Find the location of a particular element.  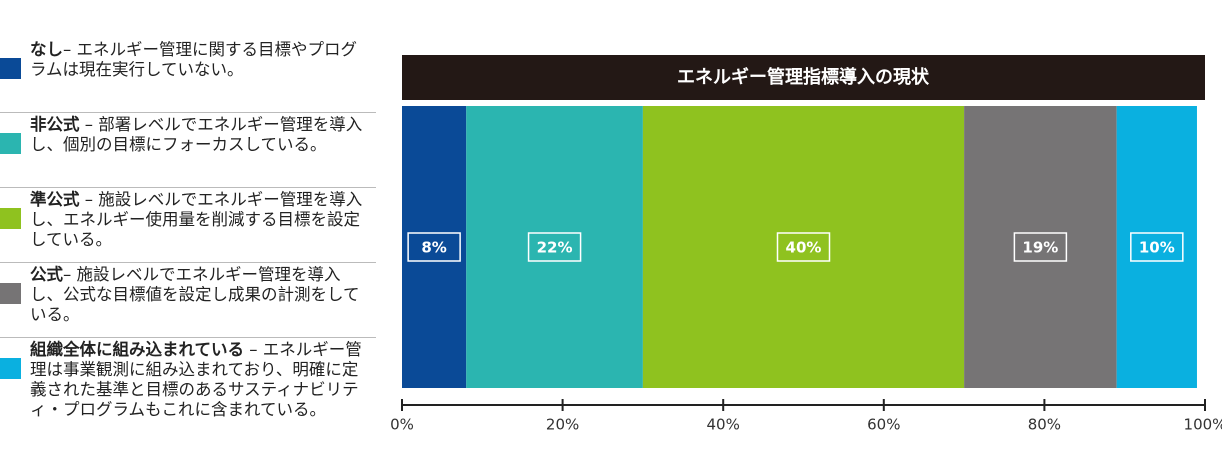

legend-description: – 部署レベルでエネルギー管理を導入し、個別の目標にフォーカスしている。 is located at coordinates (196, 134).